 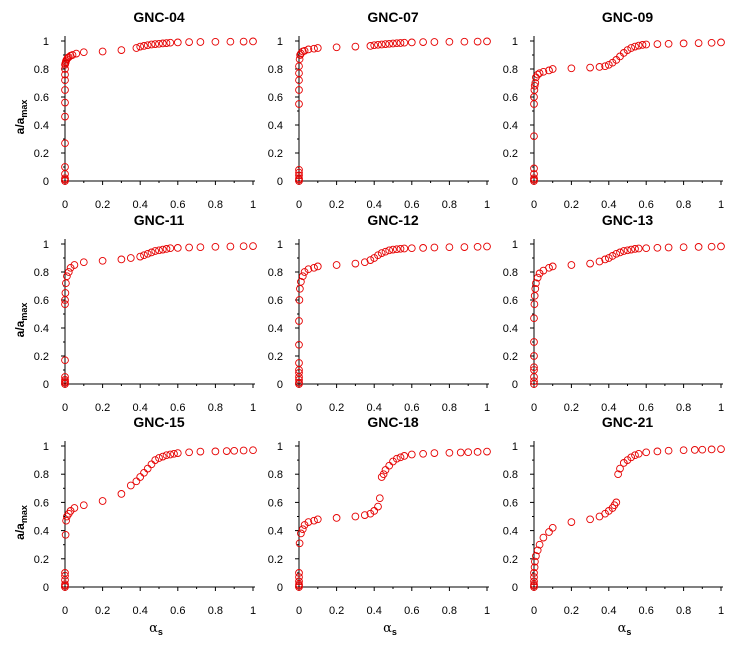 What do you see at coordinates (159, 220) in the screenshot?
I see `panel-title: GNC-11` at bounding box center [159, 220].